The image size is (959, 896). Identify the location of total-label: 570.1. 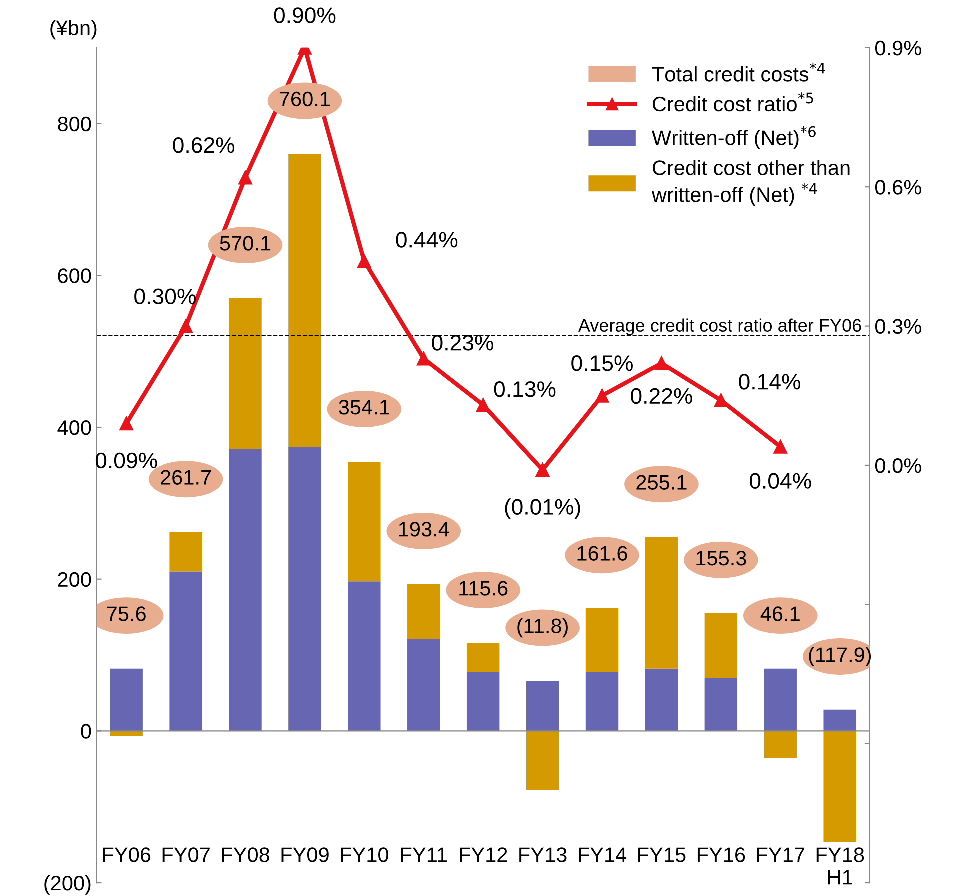
(245, 243).